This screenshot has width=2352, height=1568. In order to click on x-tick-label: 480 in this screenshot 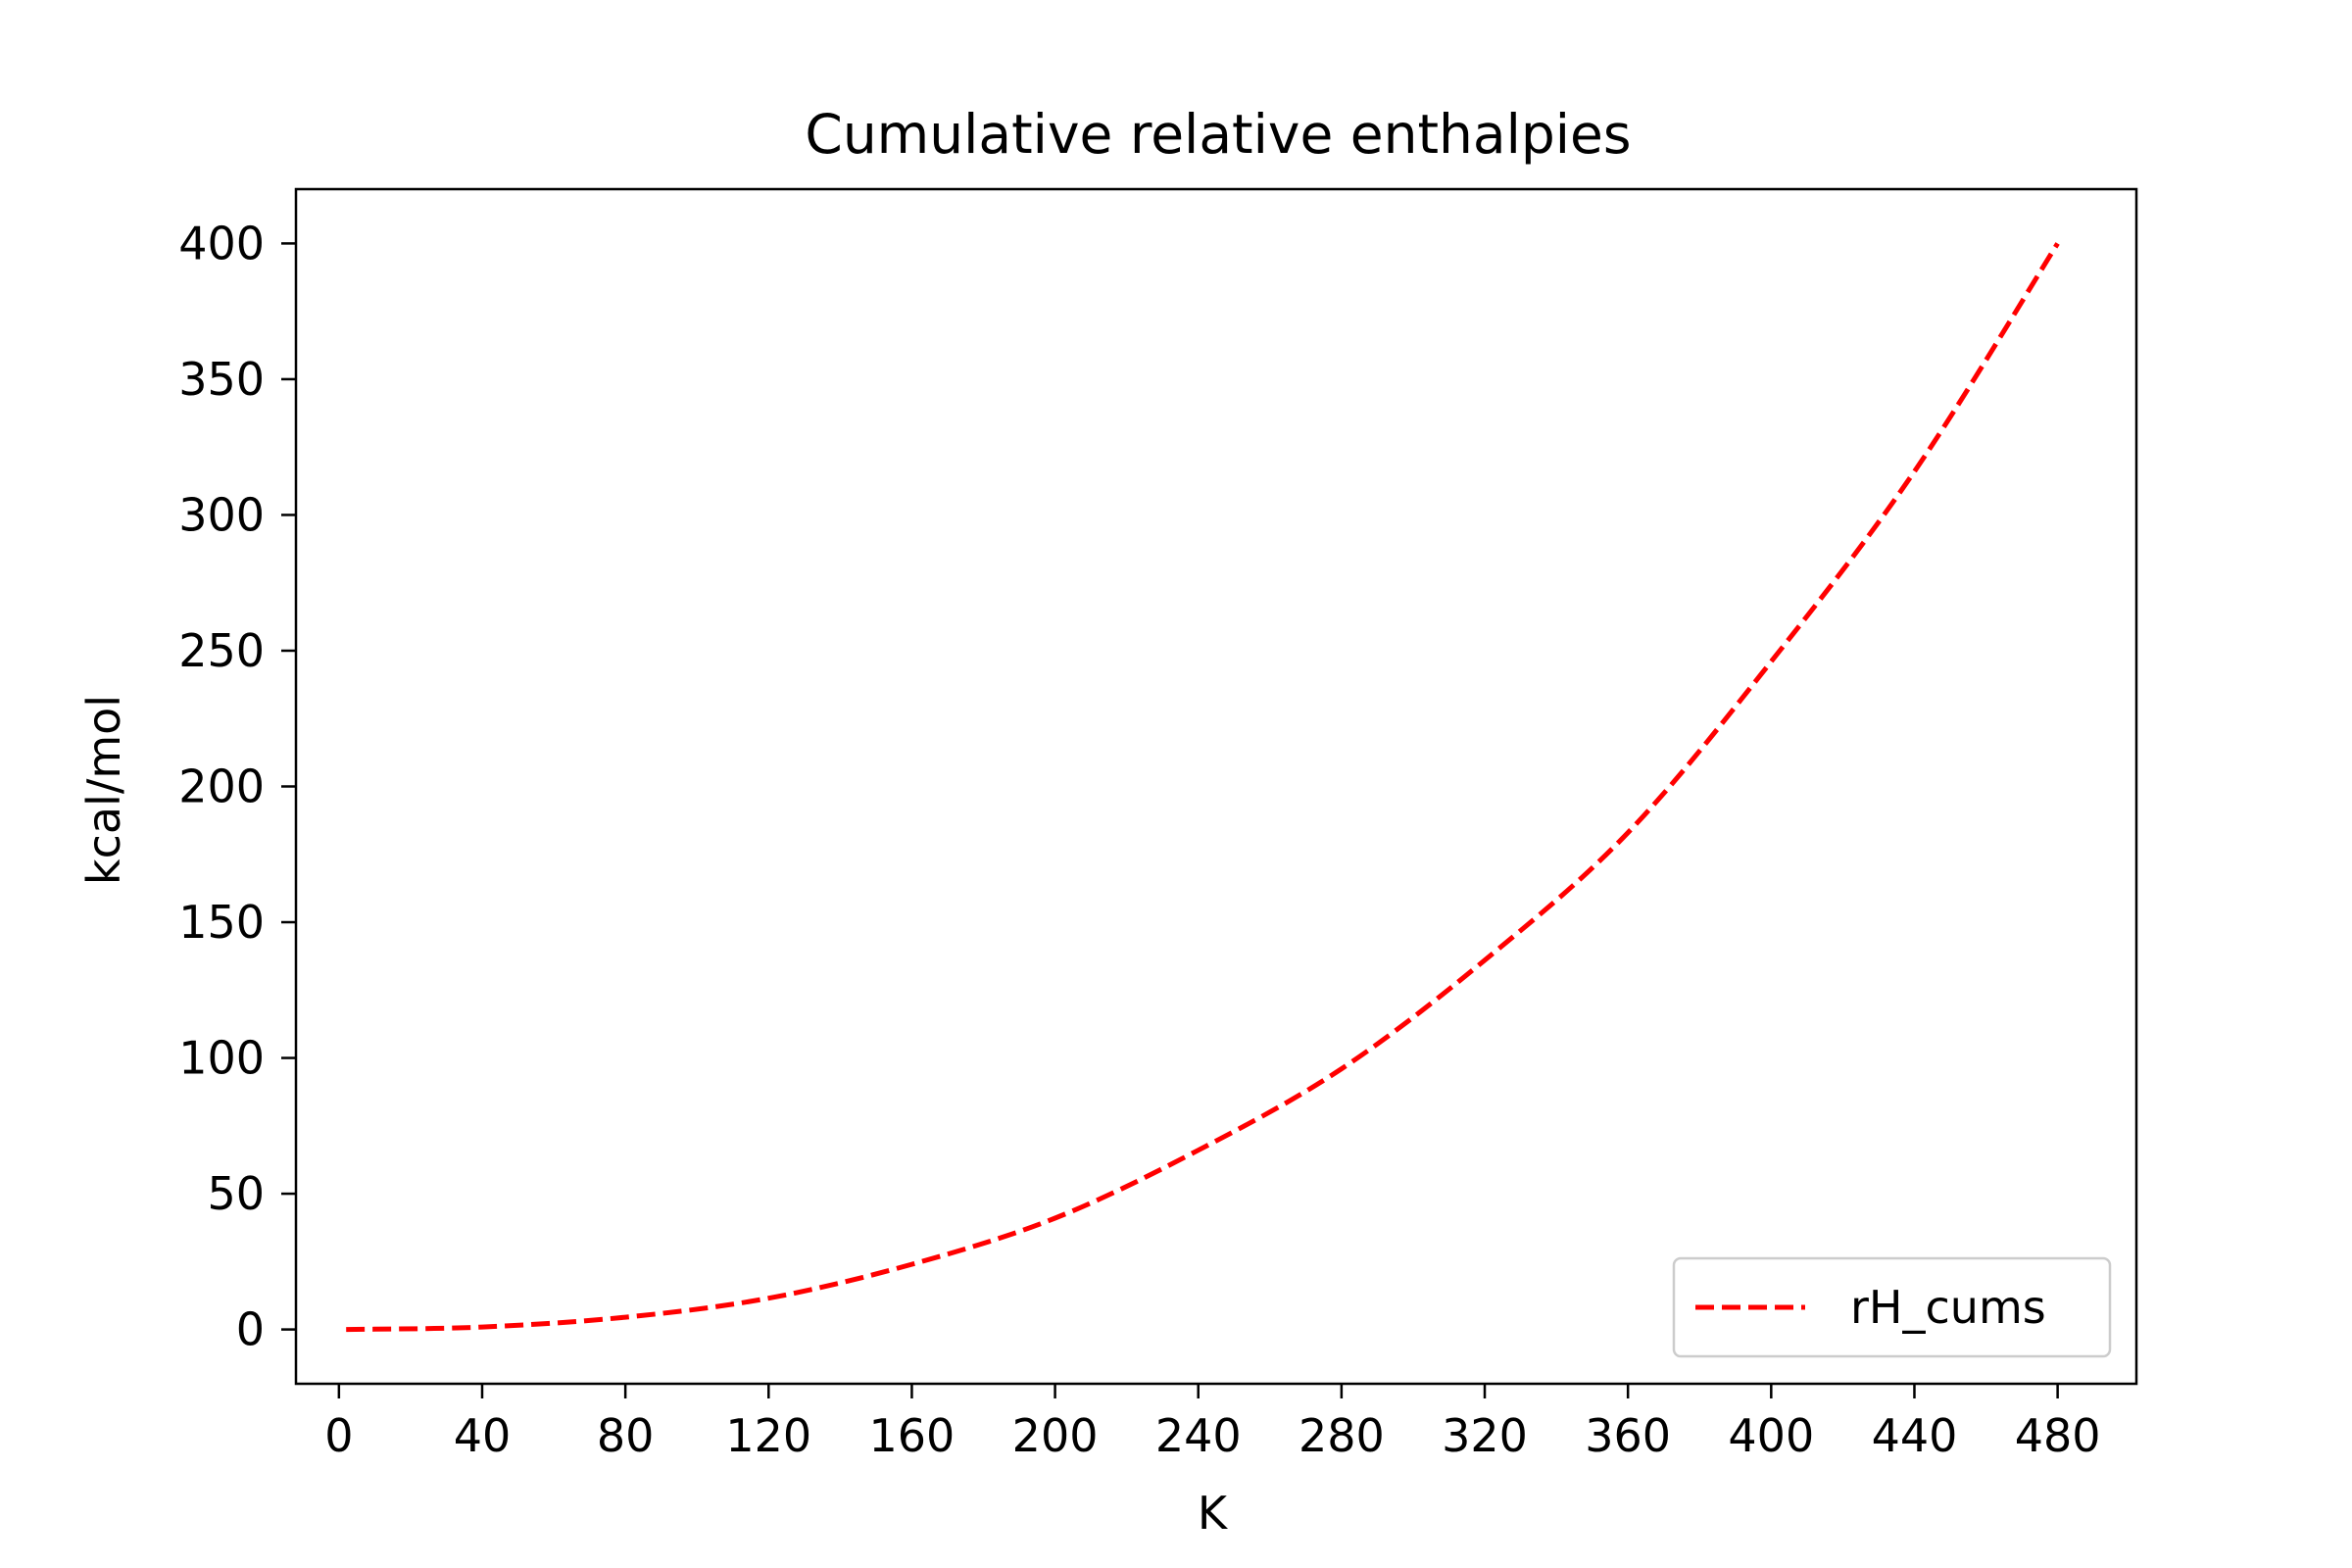, I will do `click(2058, 1435)`.